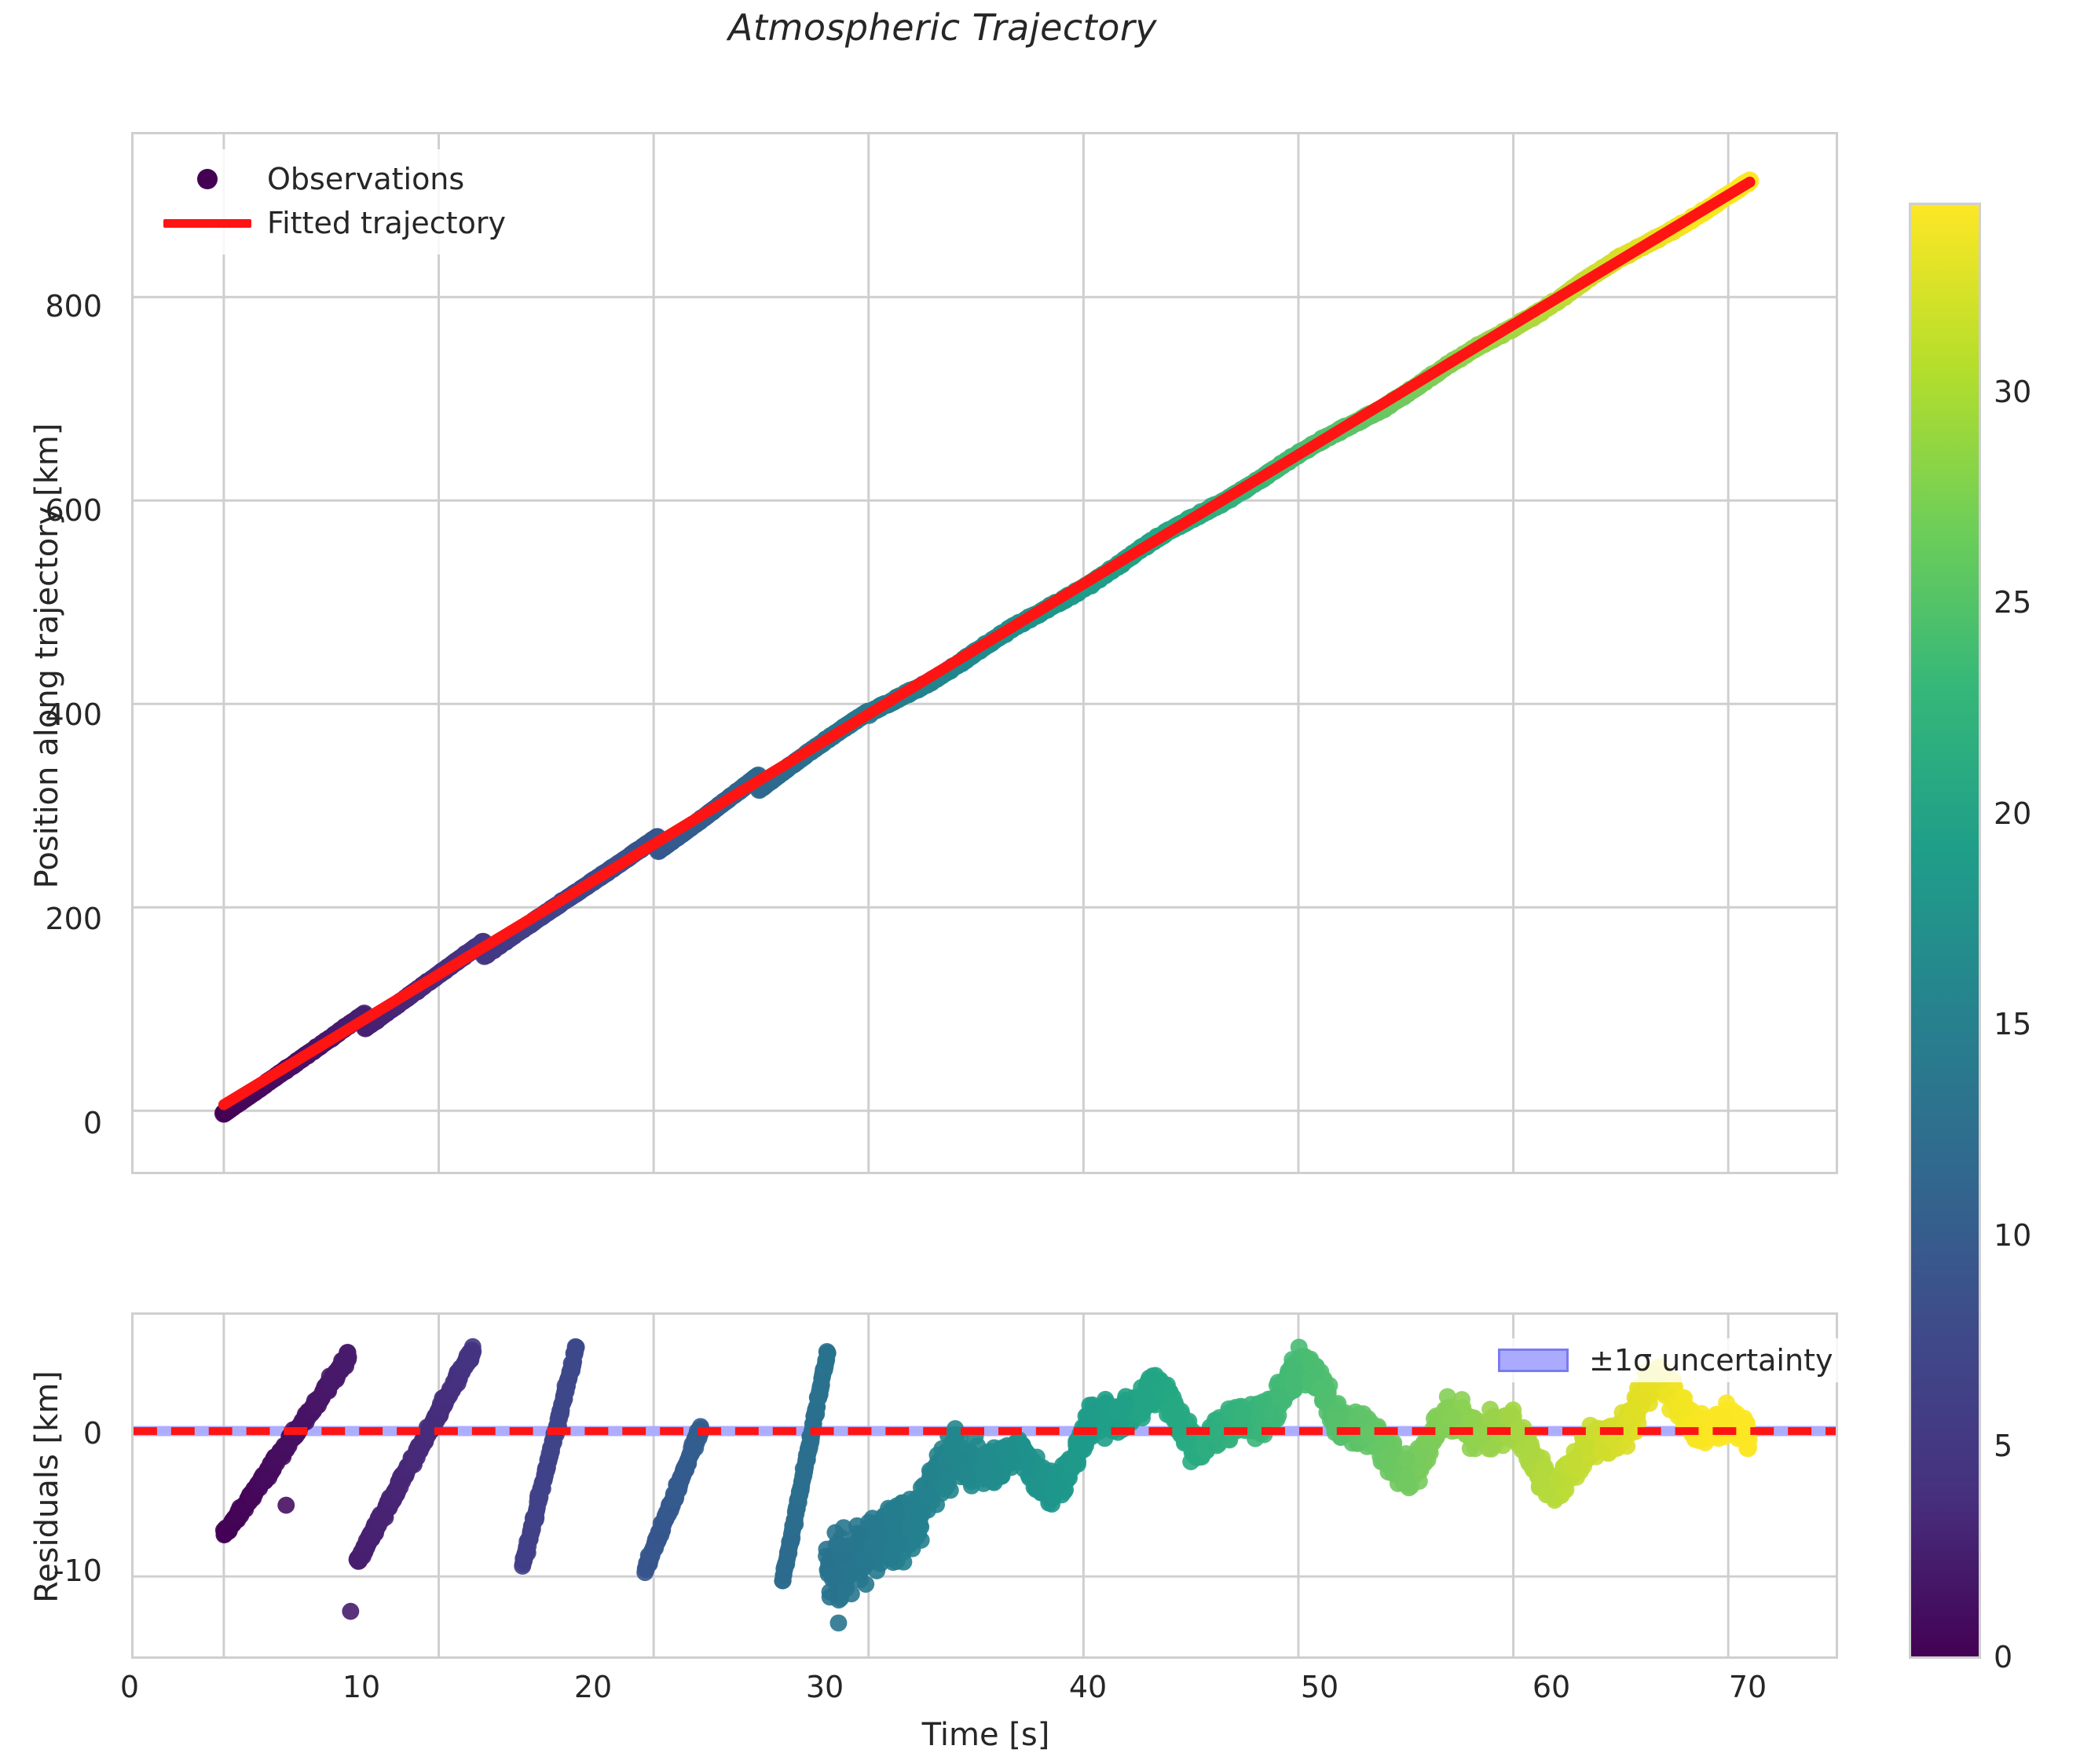  What do you see at coordinates (78, 1571) in the screenshot?
I see `residual-ytick-minus10: -10` at bounding box center [78, 1571].